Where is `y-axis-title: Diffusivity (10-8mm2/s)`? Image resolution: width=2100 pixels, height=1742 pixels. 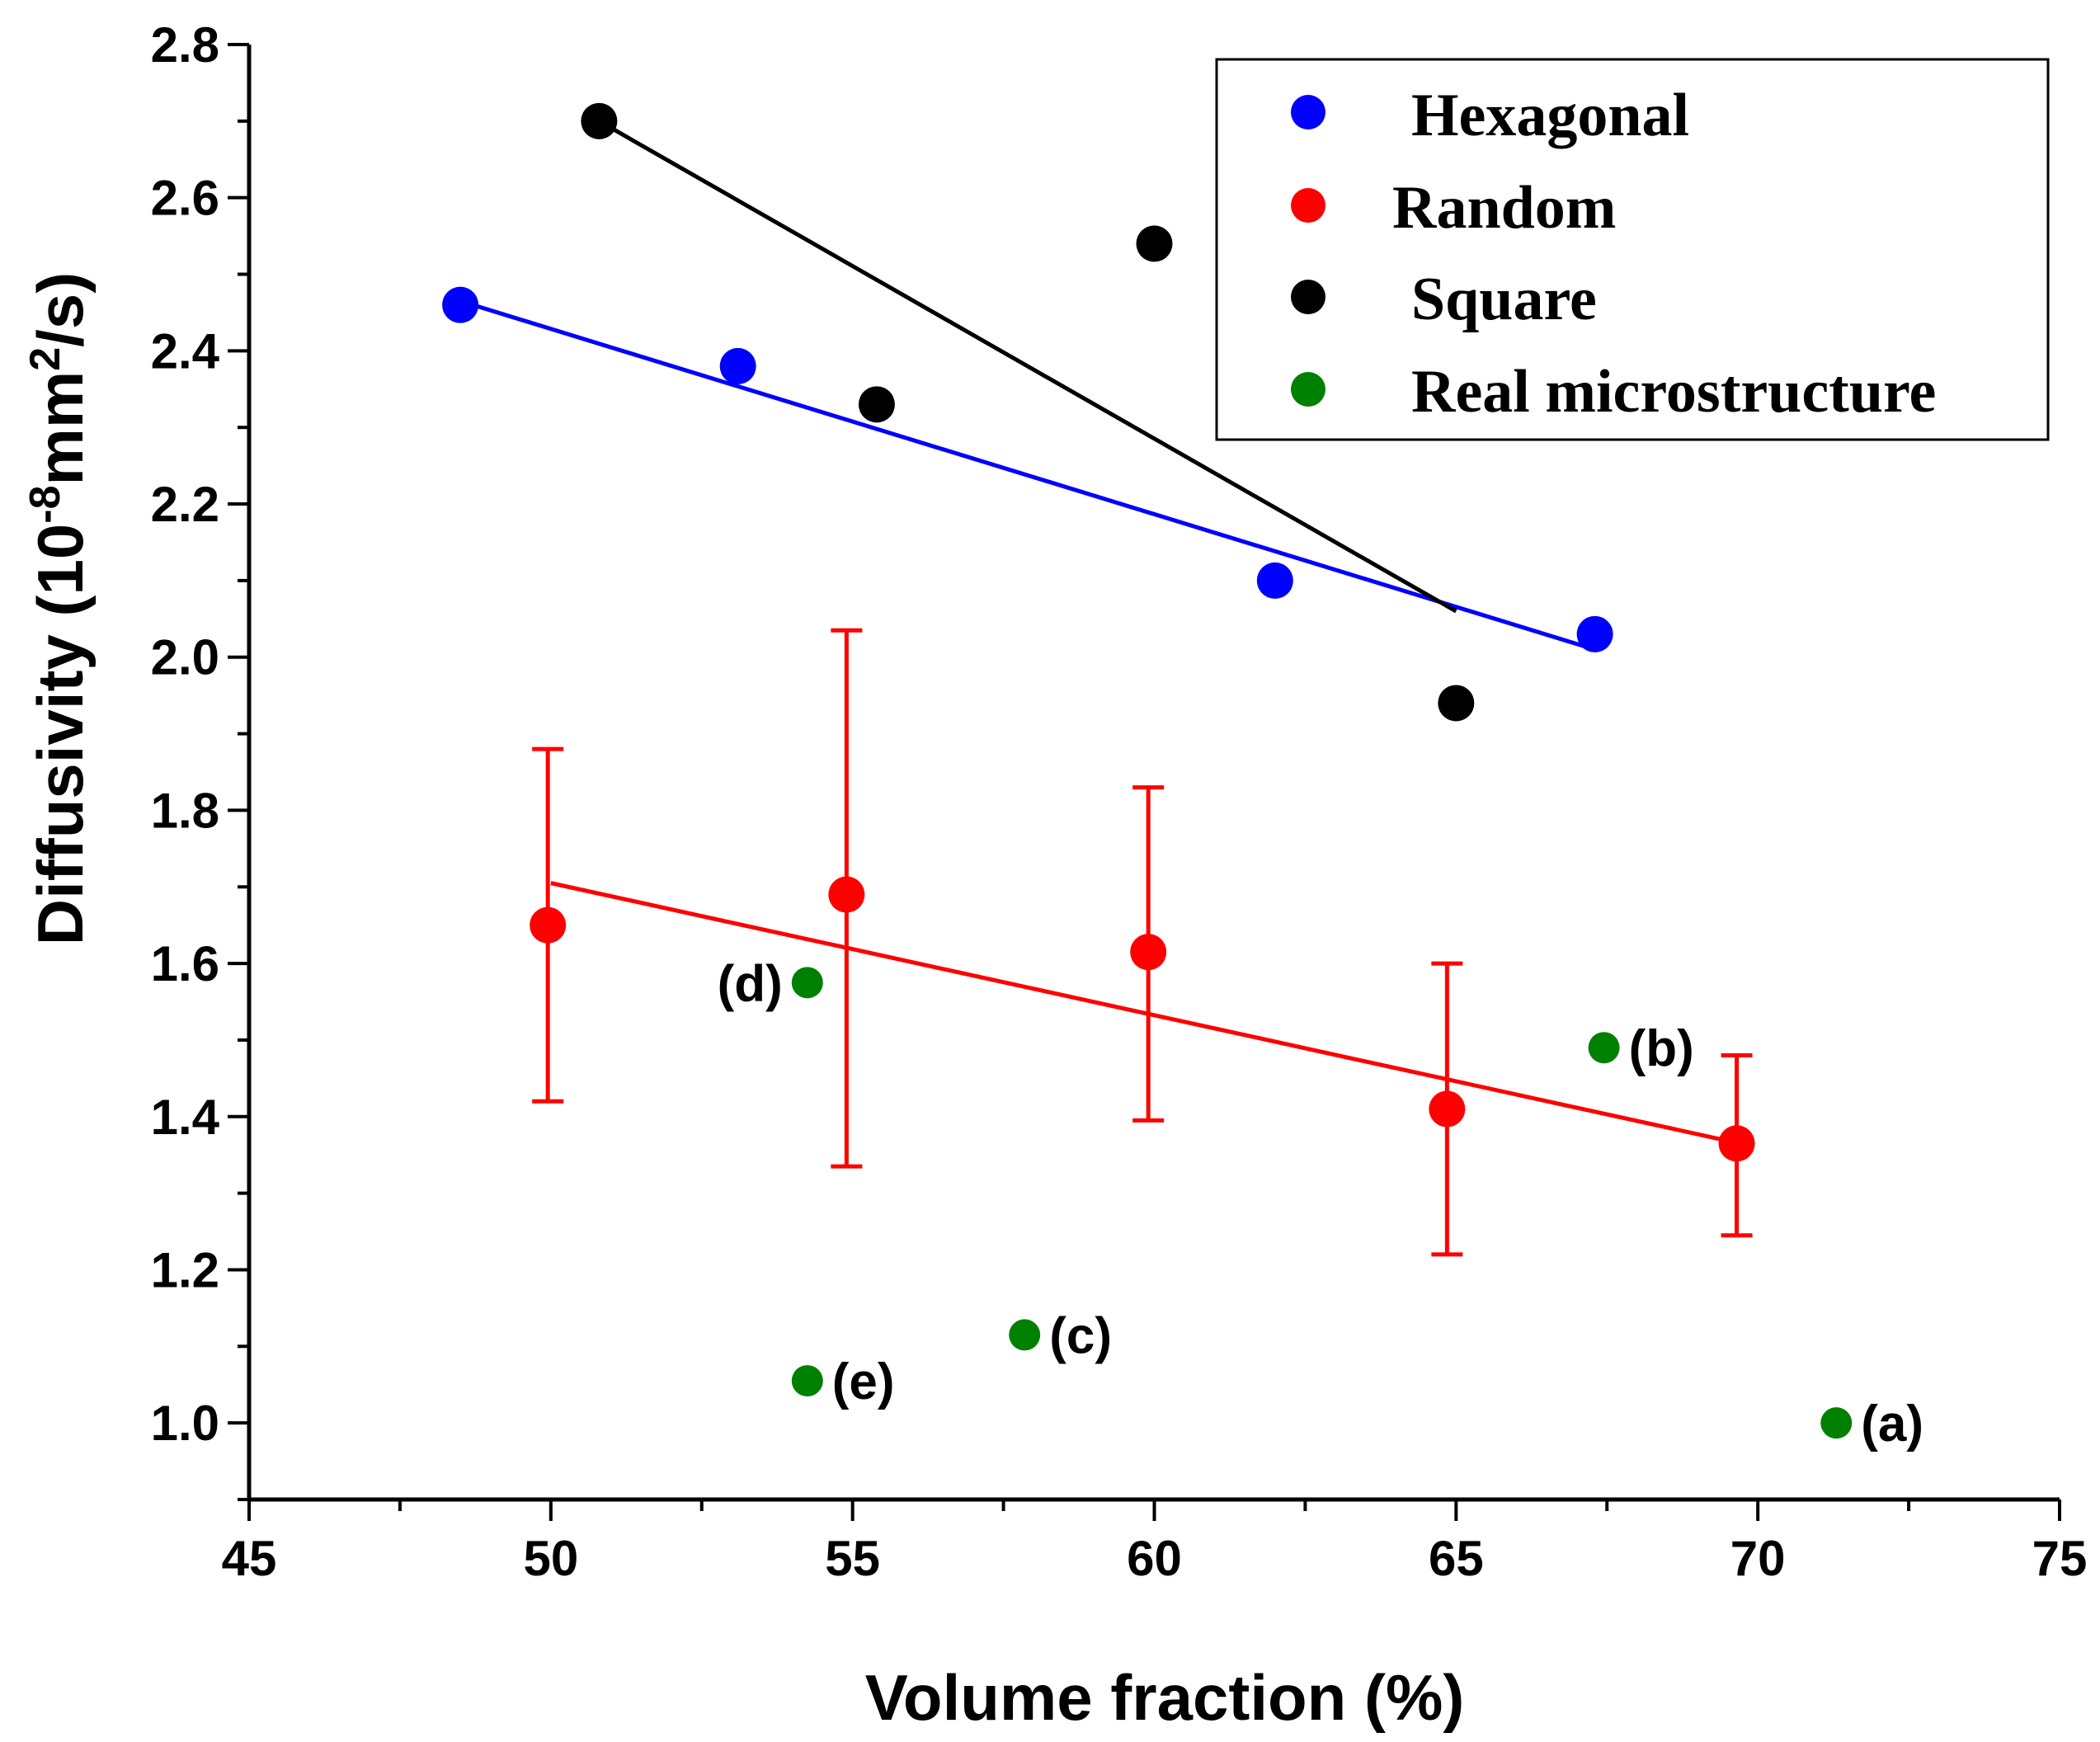 y-axis-title: Diffusivity (10-8mm2/s) is located at coordinates (59, 608).